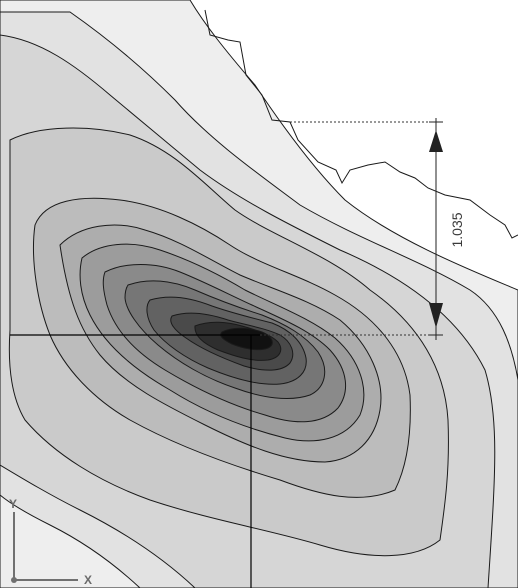 The height and width of the screenshot is (588, 518). Describe the element at coordinates (50, 542) in the screenshot. I see `axis-triad: Y X` at that location.